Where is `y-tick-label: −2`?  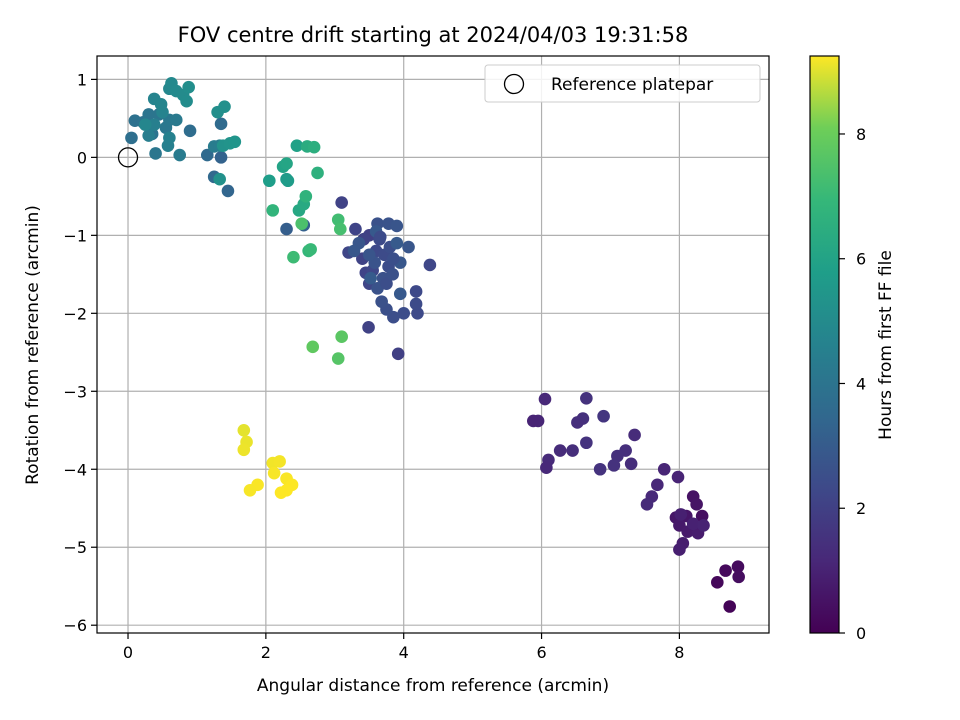 y-tick-label: −2 is located at coordinates (75, 313).